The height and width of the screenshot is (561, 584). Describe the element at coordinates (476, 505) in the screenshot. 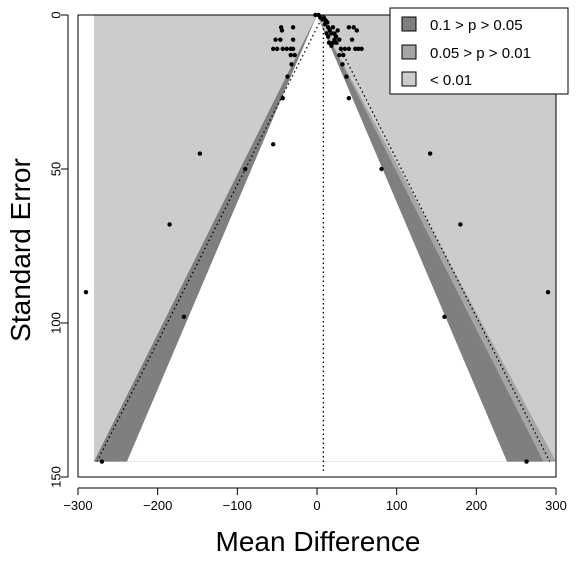

I see `x-tick-label-5: 200` at that location.